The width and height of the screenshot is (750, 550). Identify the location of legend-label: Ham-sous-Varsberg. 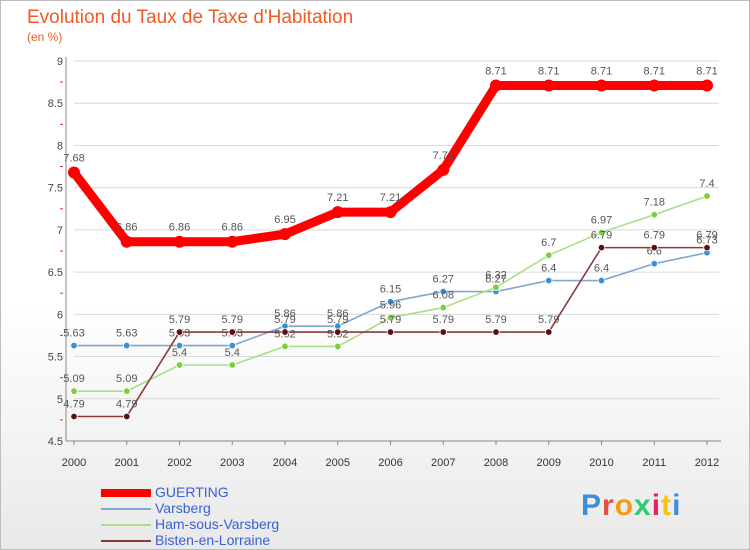
(217, 524).